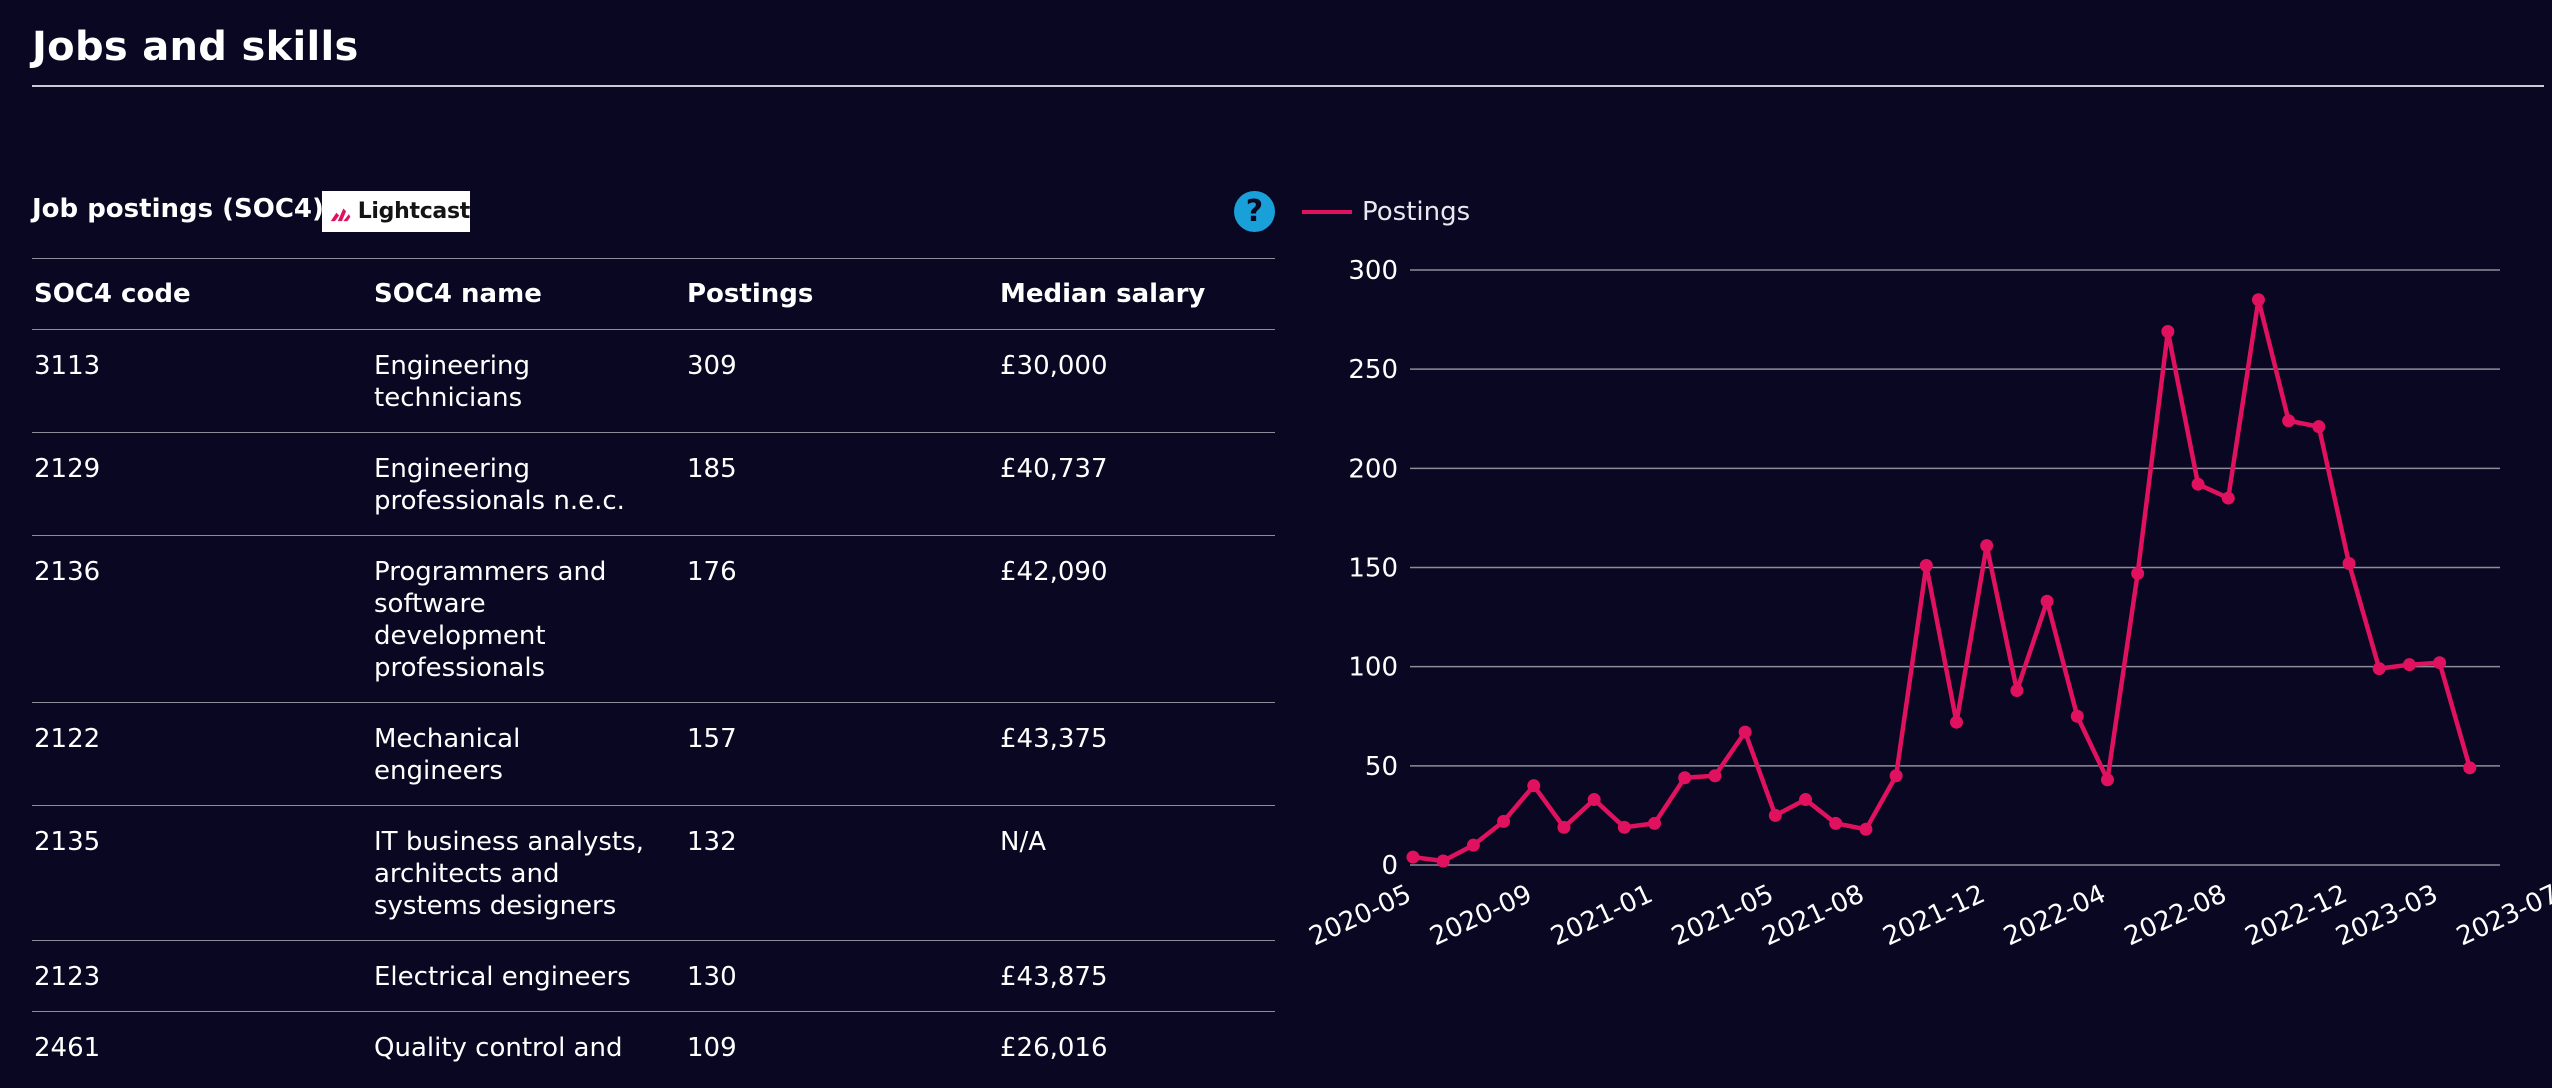 Image resolution: width=2552 pixels, height=1088 pixels. I want to click on cell-salary: £43,375, so click(1054, 739).